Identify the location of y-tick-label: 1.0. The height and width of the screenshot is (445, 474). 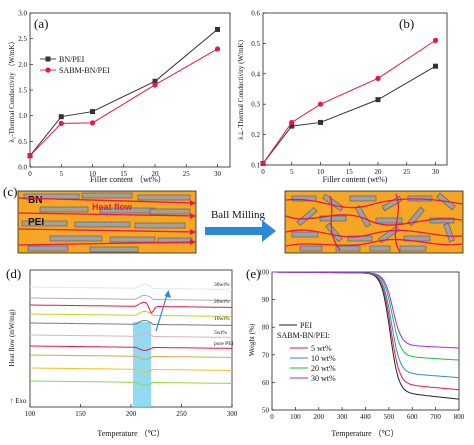
(22, 116).